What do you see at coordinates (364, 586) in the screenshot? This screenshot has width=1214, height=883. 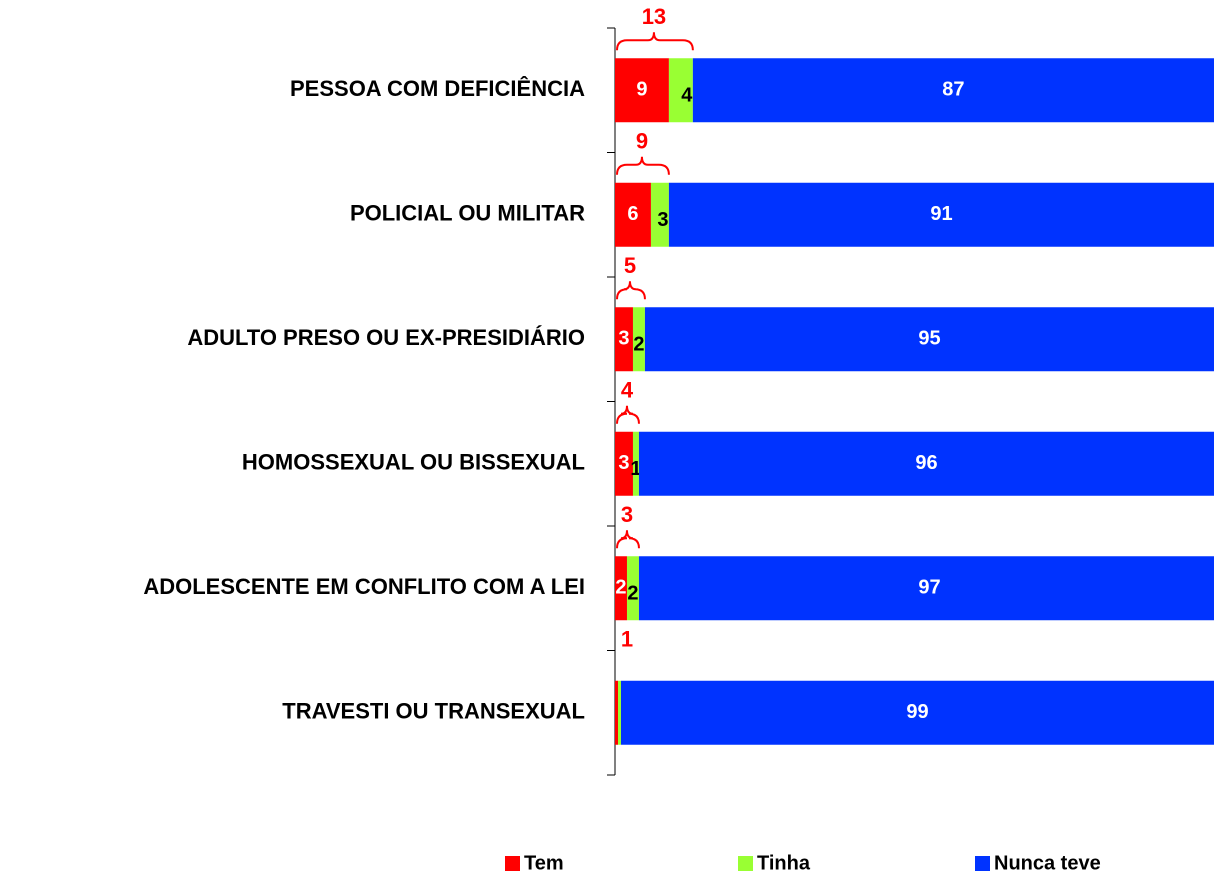 I see `category-label: ADOLESCENTE EM CONFLITO COM A LEI` at bounding box center [364, 586].